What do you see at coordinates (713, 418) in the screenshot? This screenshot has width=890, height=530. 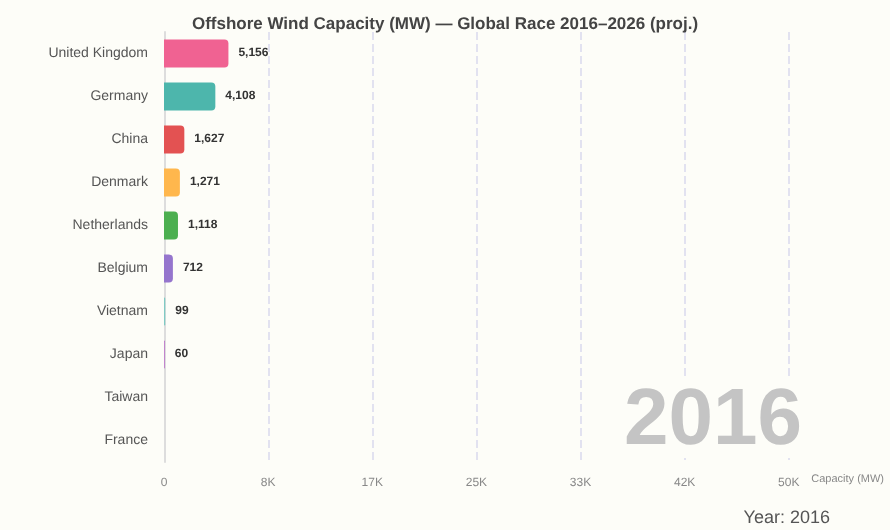 I see `annotation: 2016` at bounding box center [713, 418].